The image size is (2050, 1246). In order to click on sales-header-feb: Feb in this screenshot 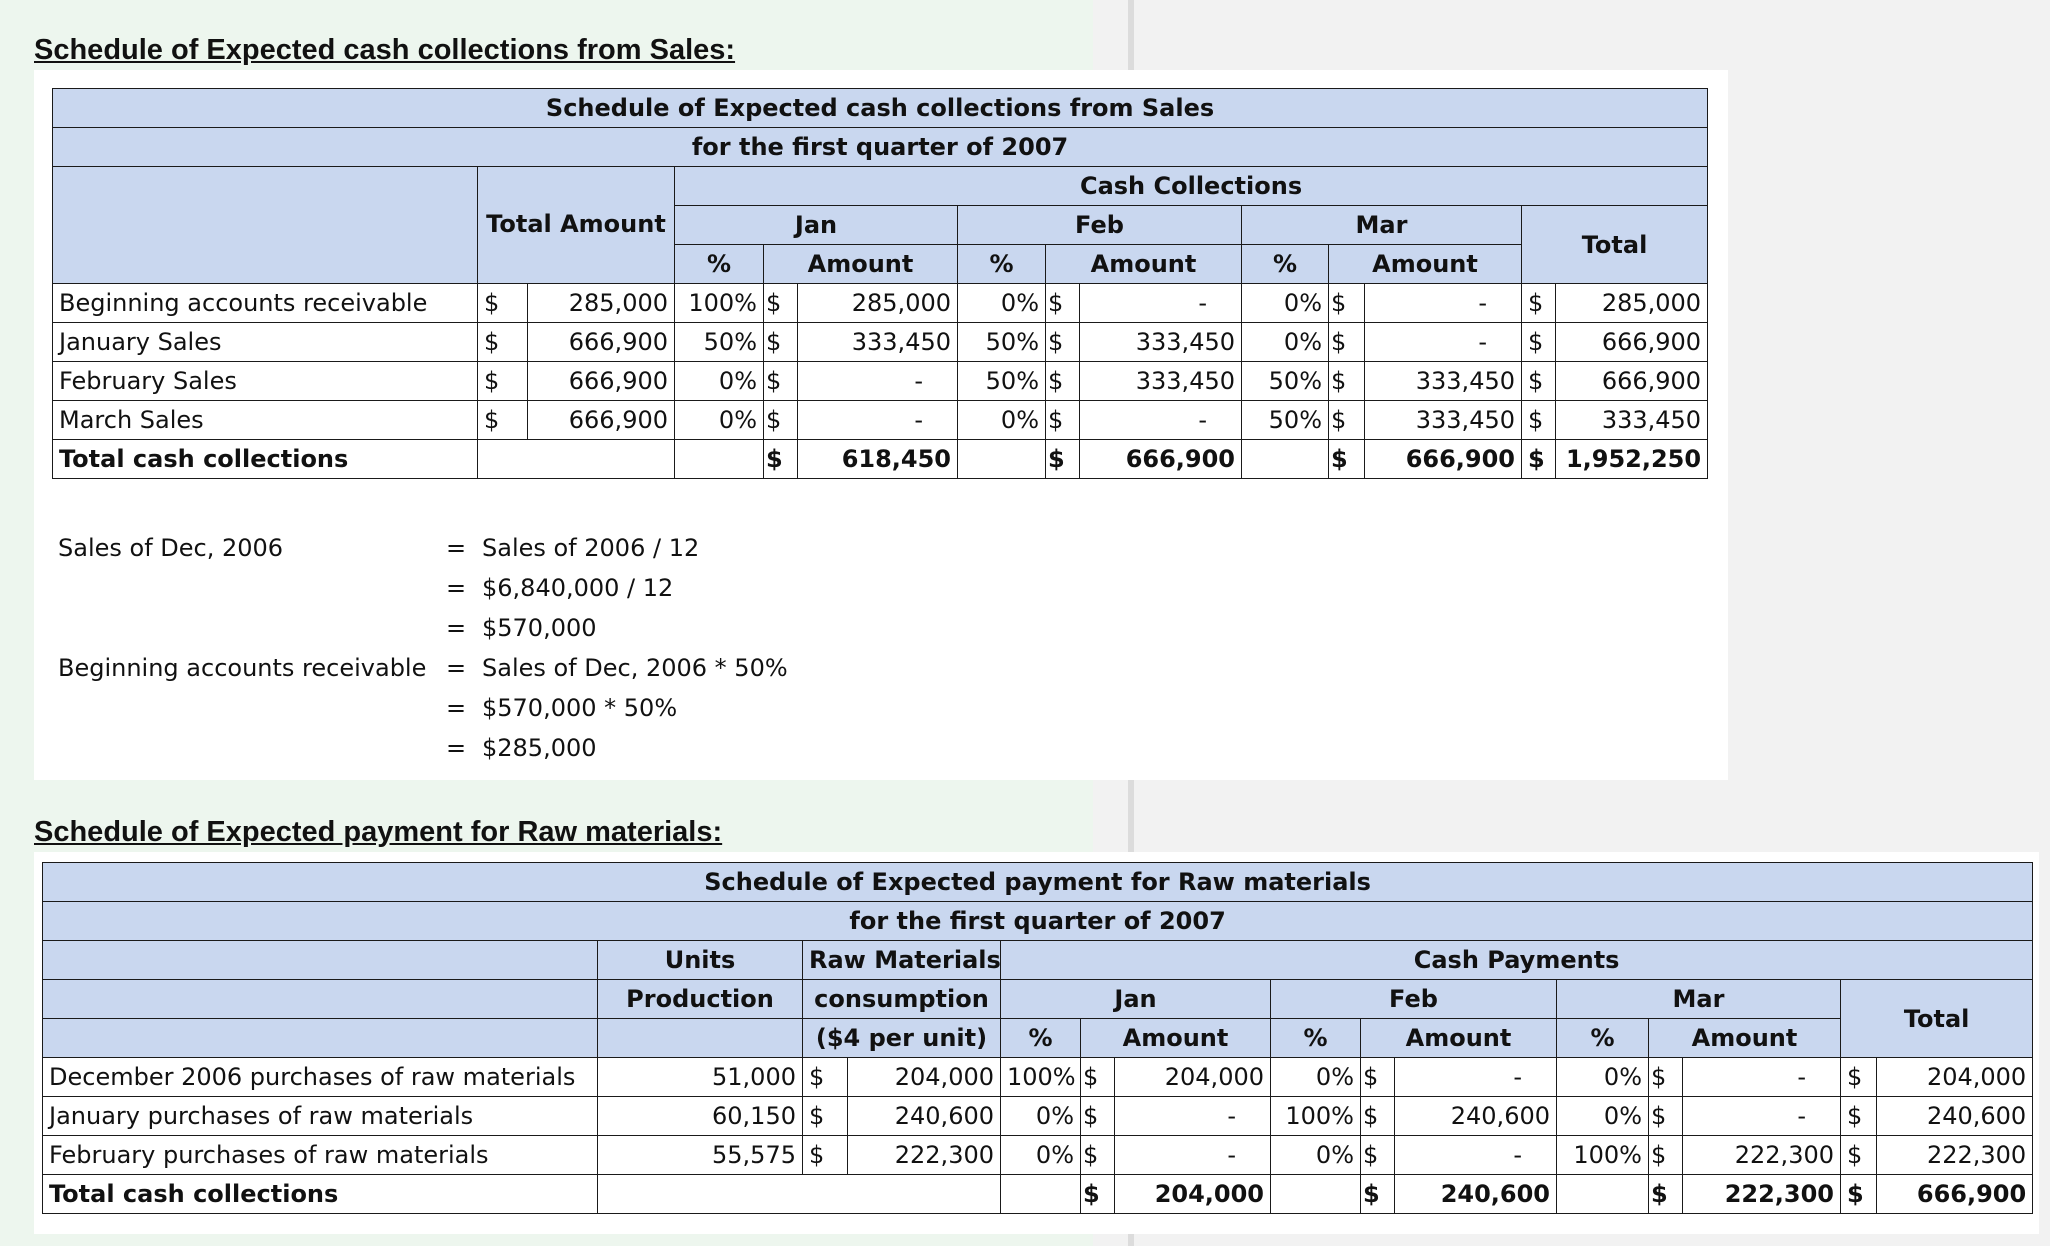, I will do `click(1099, 225)`.